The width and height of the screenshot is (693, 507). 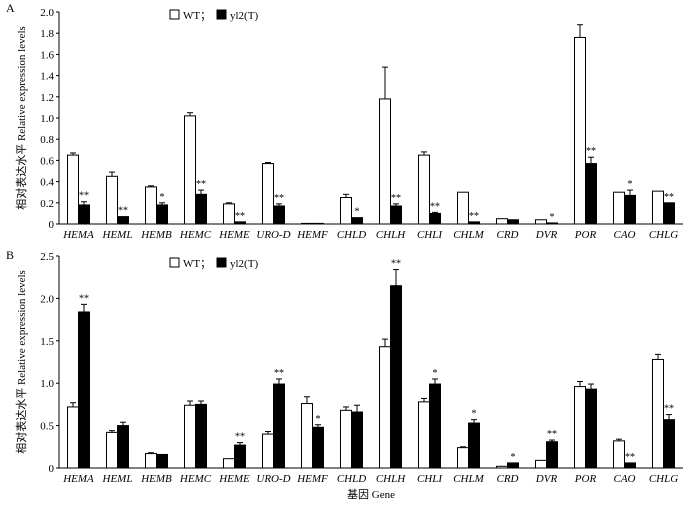 What do you see at coordinates (10, 8) in the screenshot?
I see `panel-letter: A` at bounding box center [10, 8].